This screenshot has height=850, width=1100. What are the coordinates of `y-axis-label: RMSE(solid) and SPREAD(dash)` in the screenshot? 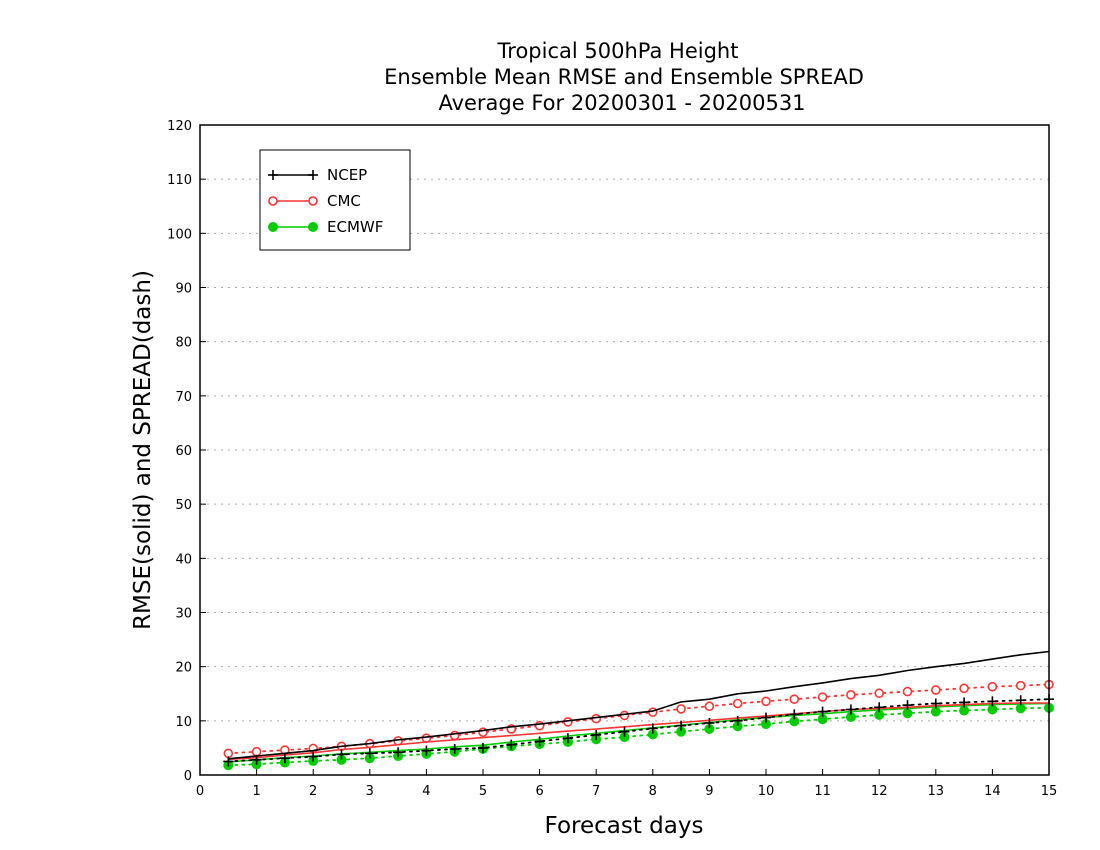 It's located at (143, 450).